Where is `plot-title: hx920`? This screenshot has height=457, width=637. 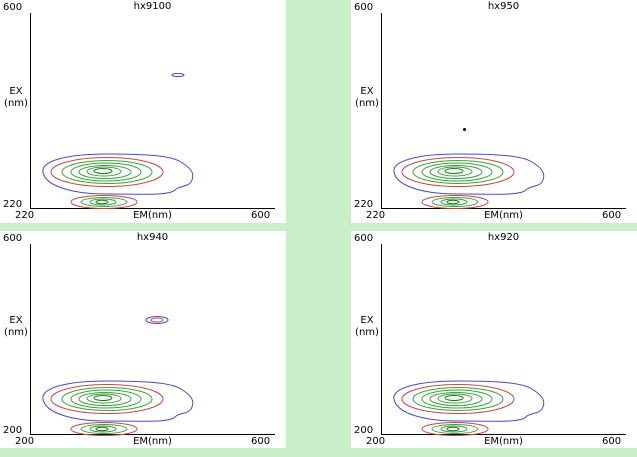 plot-title: hx920 is located at coordinates (503, 237).